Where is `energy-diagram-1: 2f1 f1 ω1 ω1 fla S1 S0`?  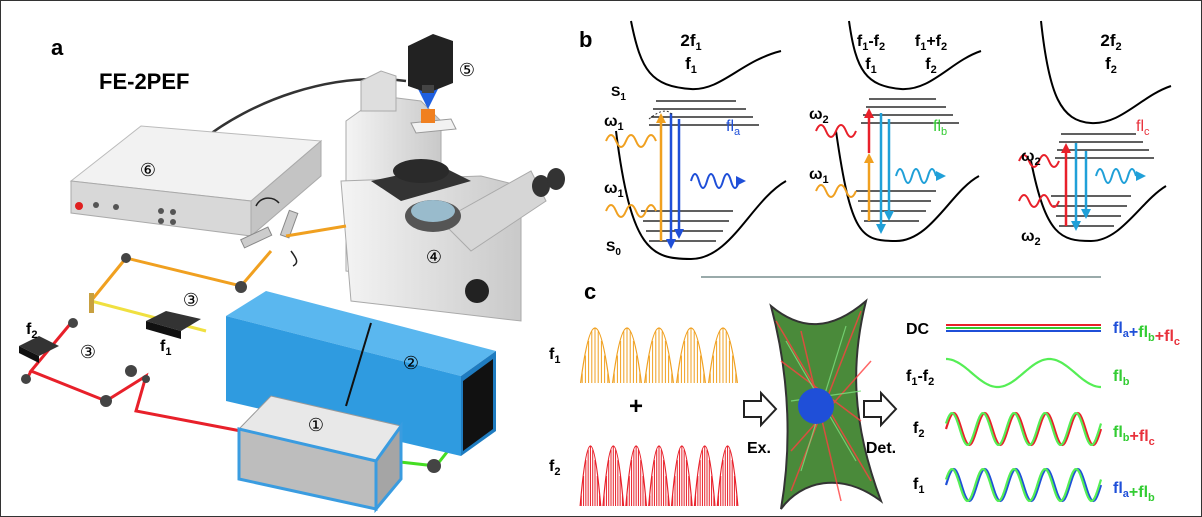
energy-diagram-1: 2f1 f1 ω1 ω1 fla S1 S0 is located at coordinates (695, 140).